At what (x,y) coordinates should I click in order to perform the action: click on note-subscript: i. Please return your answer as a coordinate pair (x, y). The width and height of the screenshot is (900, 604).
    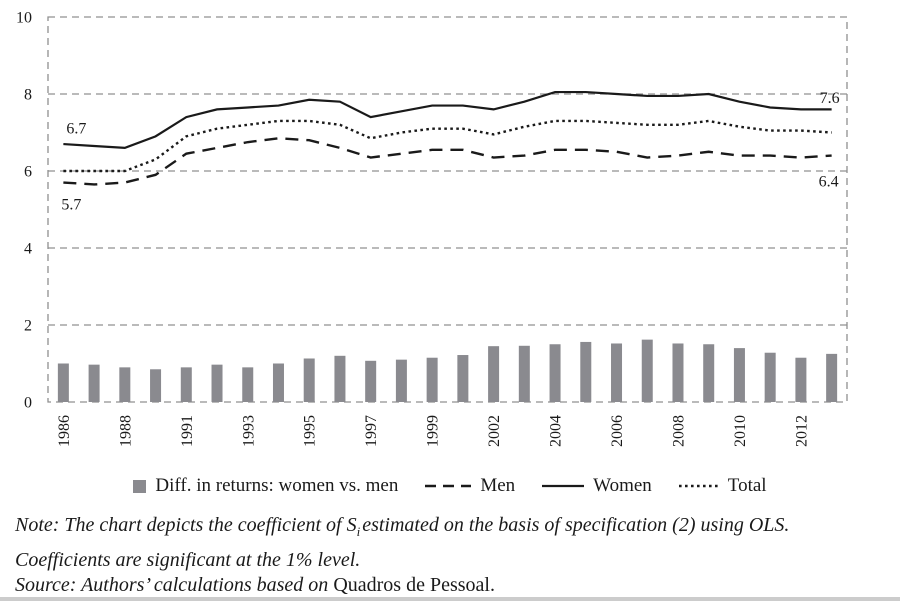
    Looking at the image, I should click on (358, 531).